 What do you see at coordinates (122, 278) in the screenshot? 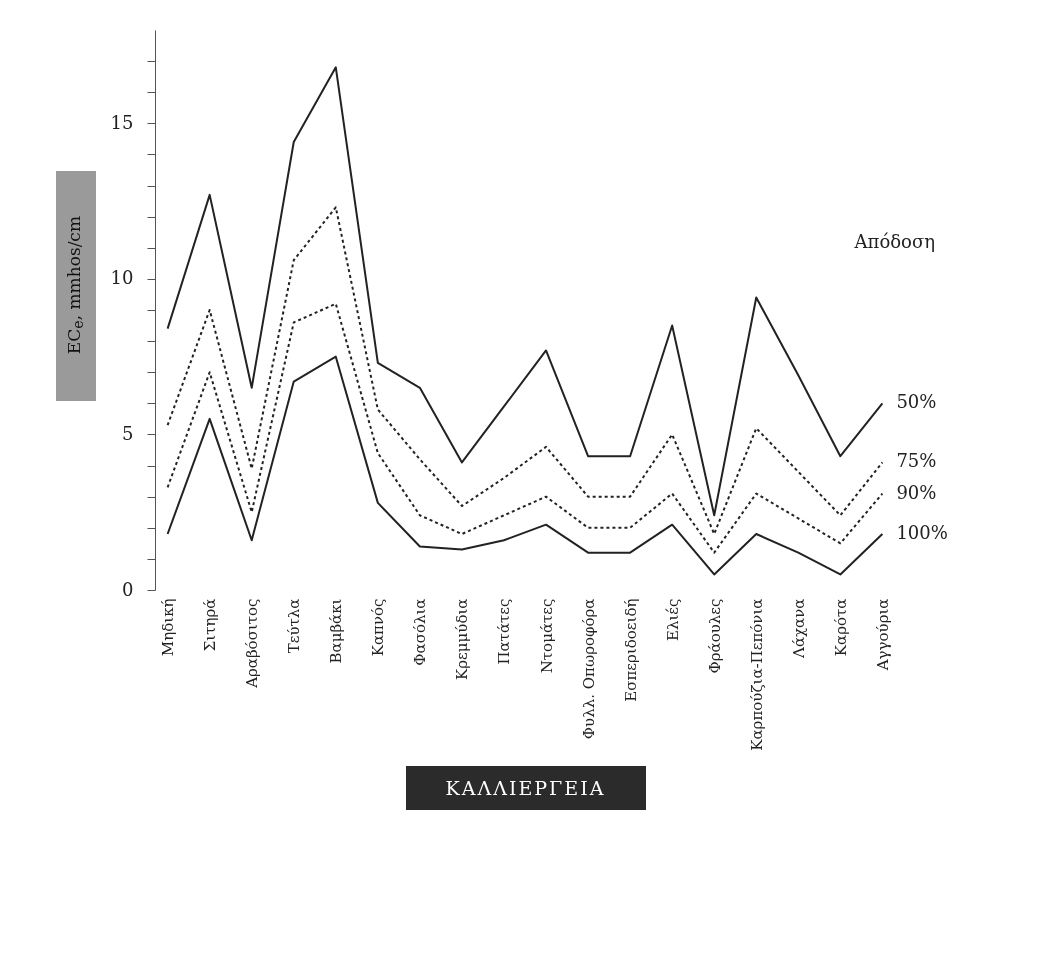
I see `y-tick-label: 10` at bounding box center [122, 278].